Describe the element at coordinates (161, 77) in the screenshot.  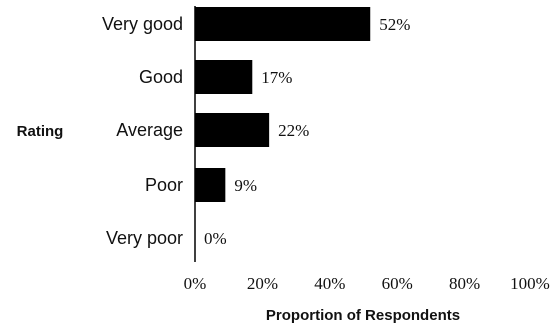
I see `category-label: Good` at that location.